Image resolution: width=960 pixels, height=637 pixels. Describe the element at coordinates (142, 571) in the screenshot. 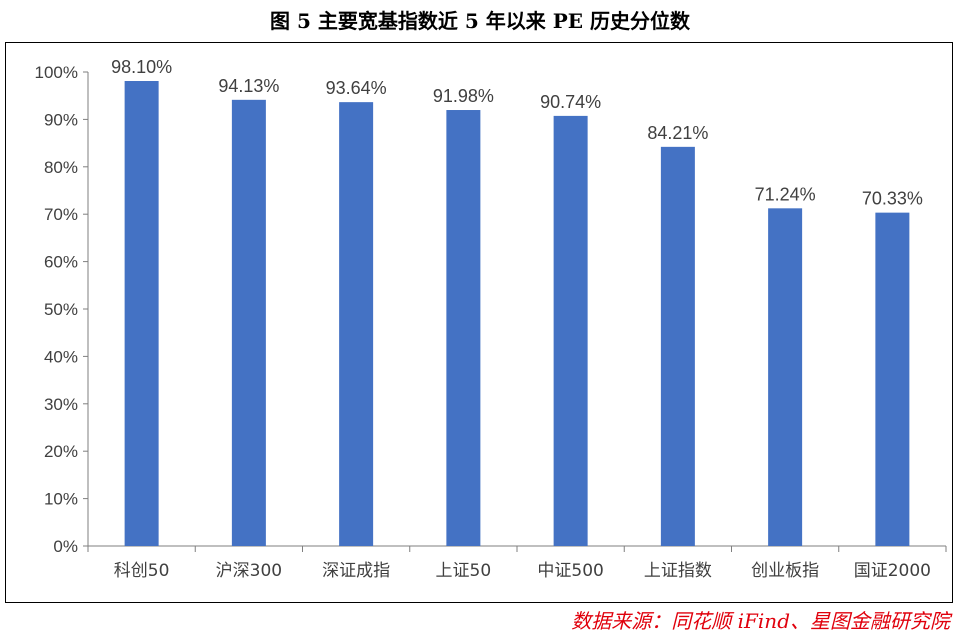

I see `x-tick-label: 科创50` at that location.